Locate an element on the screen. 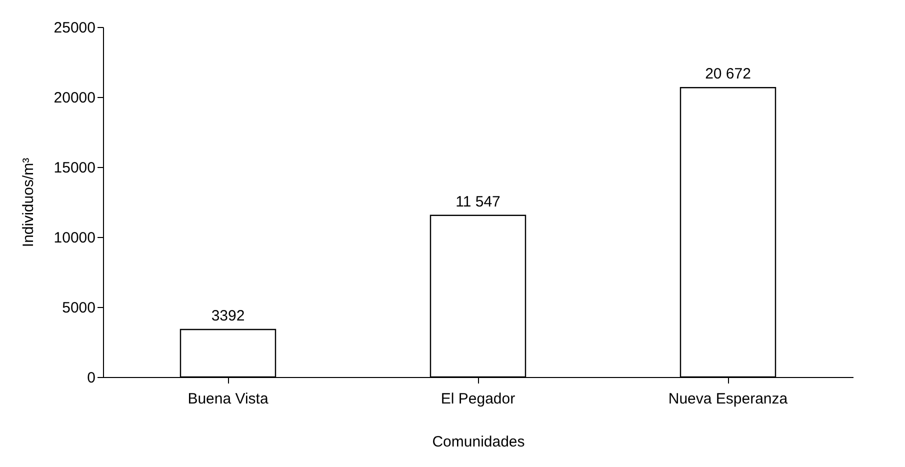 The image size is (905, 467). y-tick-label: 20000 is located at coordinates (75, 98).